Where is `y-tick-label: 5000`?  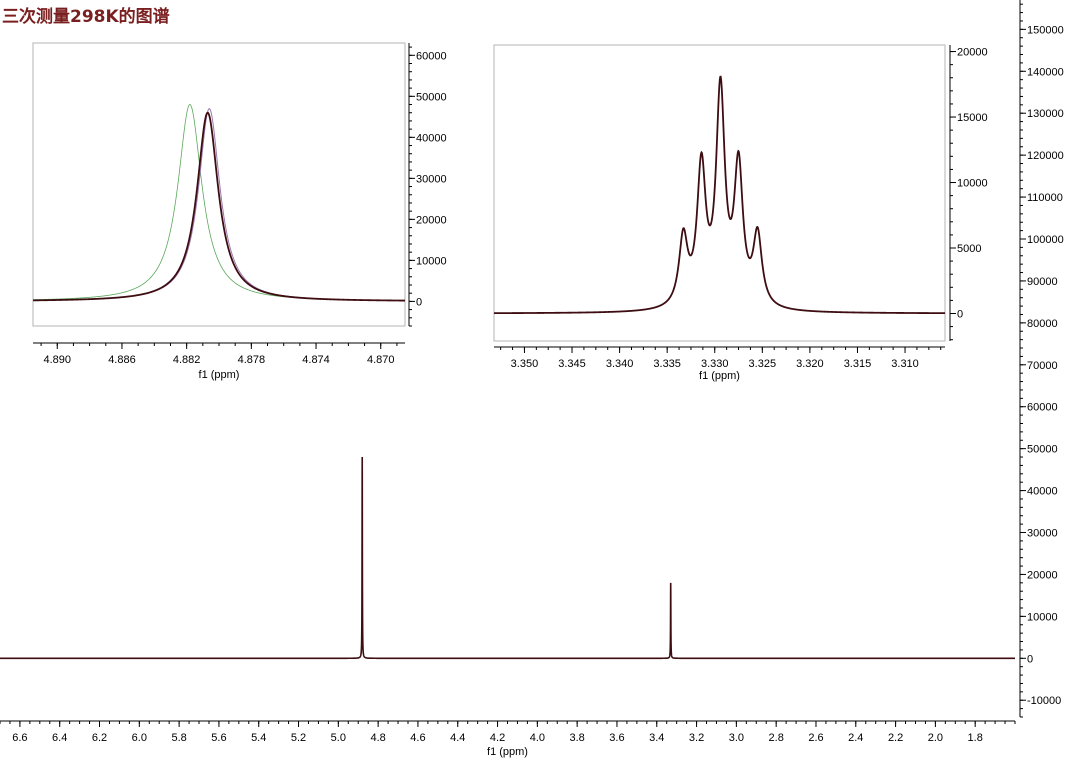 y-tick-label: 5000 is located at coordinates (969, 249).